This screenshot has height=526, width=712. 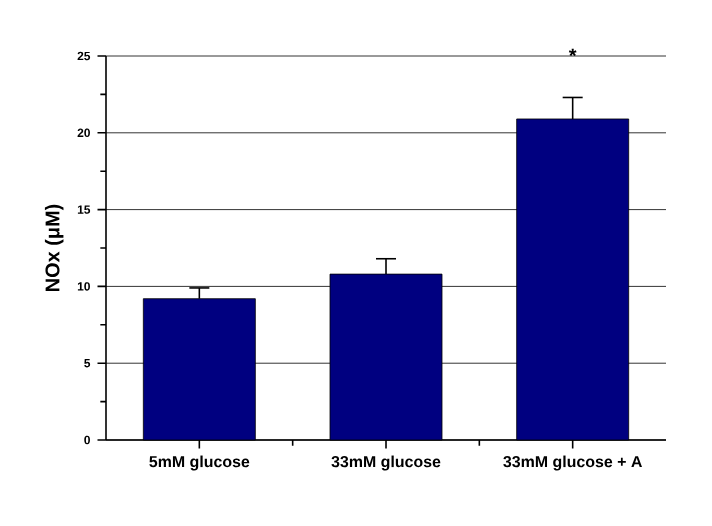 What do you see at coordinates (572, 52) in the screenshot?
I see `annotation: *` at bounding box center [572, 52].